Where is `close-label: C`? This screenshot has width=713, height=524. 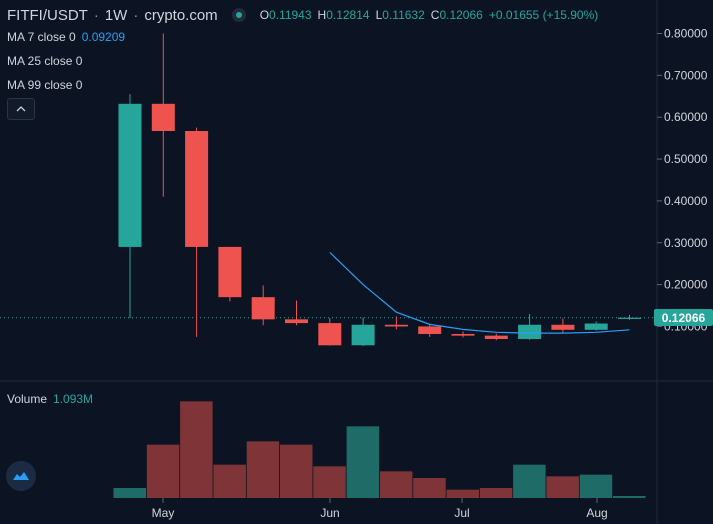 close-label: C is located at coordinates (435, 15).